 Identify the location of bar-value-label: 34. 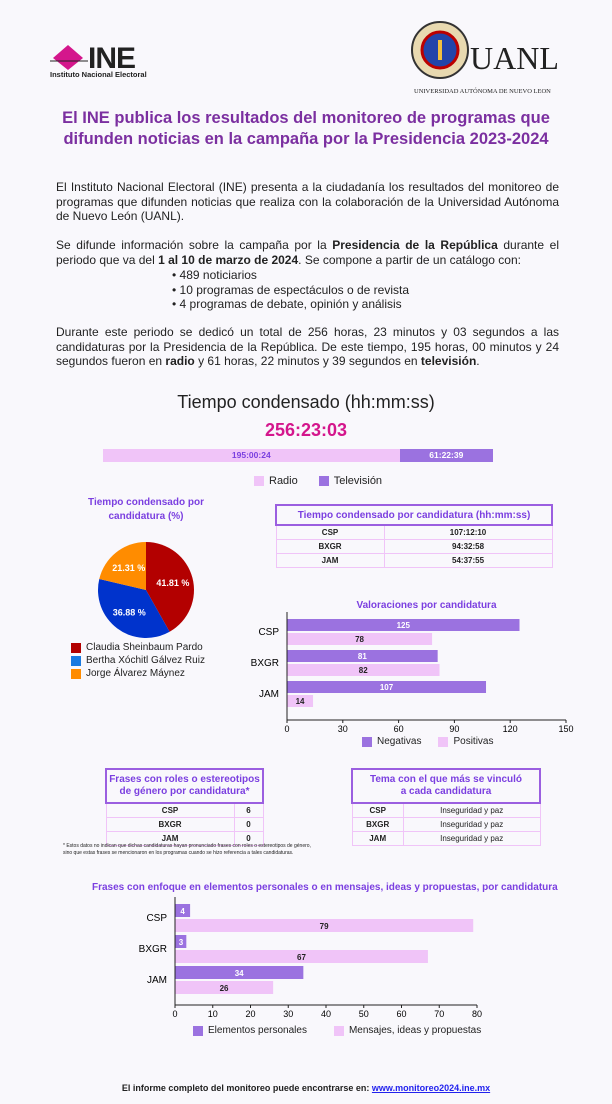
(239, 973).